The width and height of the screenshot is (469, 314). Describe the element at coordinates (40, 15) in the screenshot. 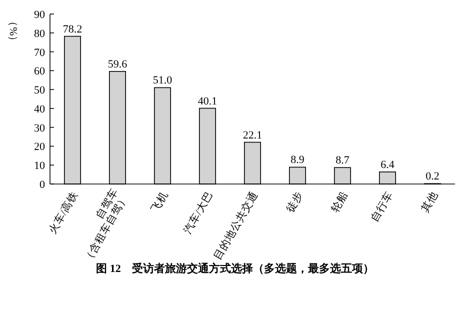

I see `y-tick-label: 90` at that location.